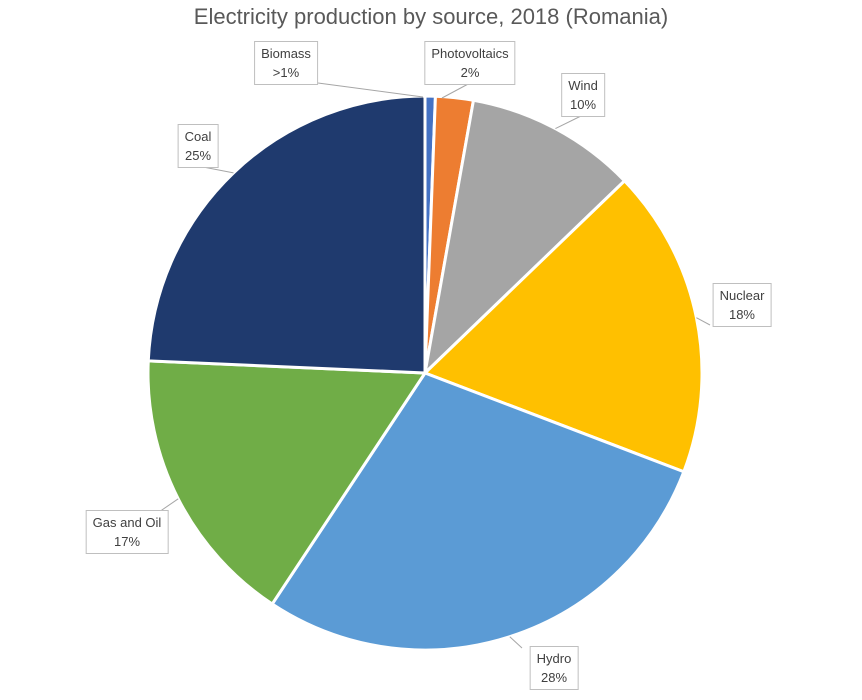 The height and width of the screenshot is (700, 862). What do you see at coordinates (742, 295) in the screenshot?
I see `data-label-name: Nuclear` at bounding box center [742, 295].